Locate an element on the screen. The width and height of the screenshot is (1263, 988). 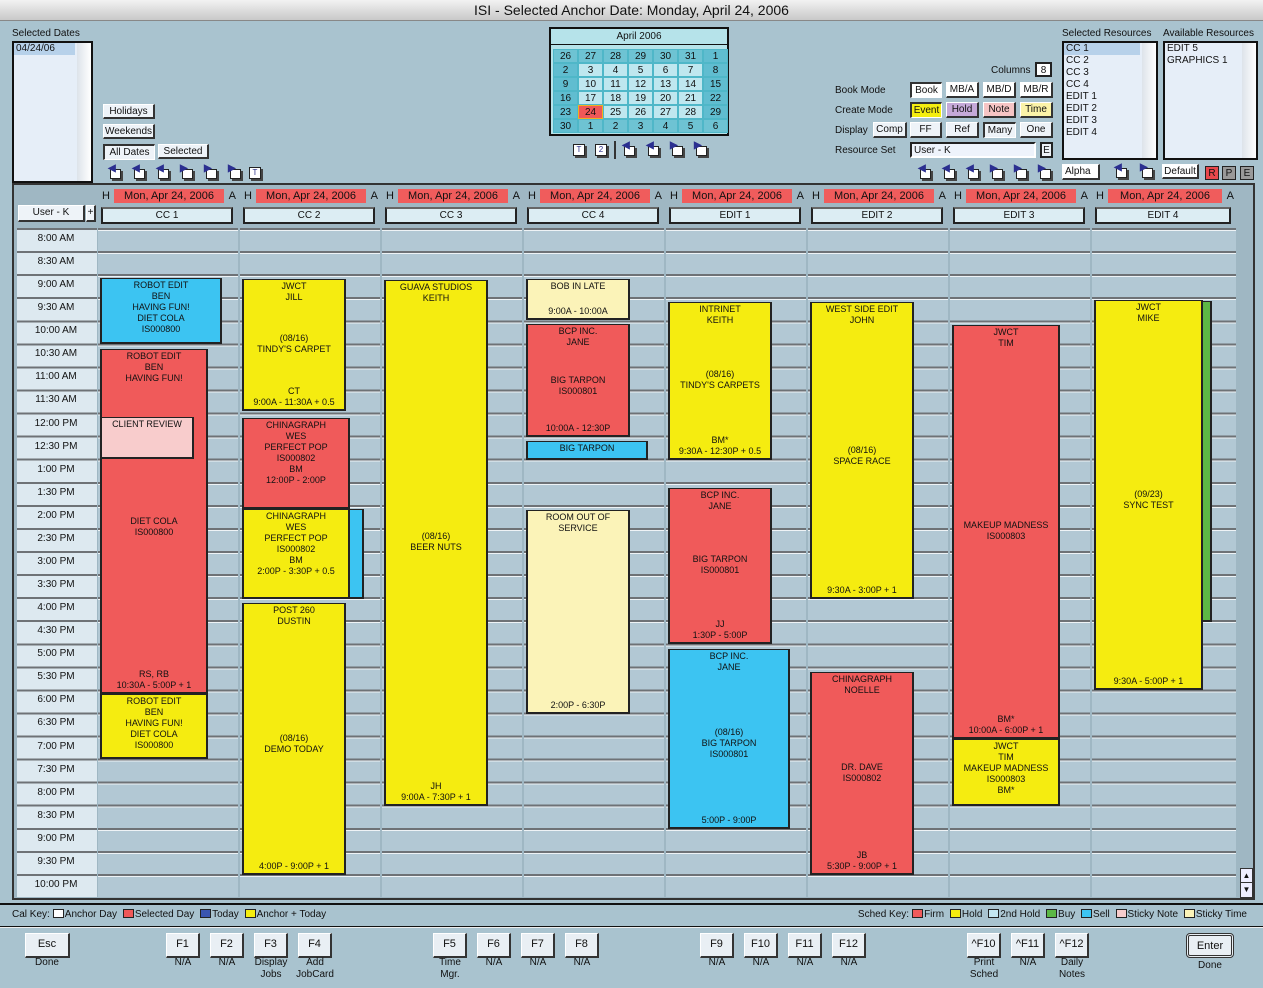
calendar-day: 28 is located at coordinates (615, 56).